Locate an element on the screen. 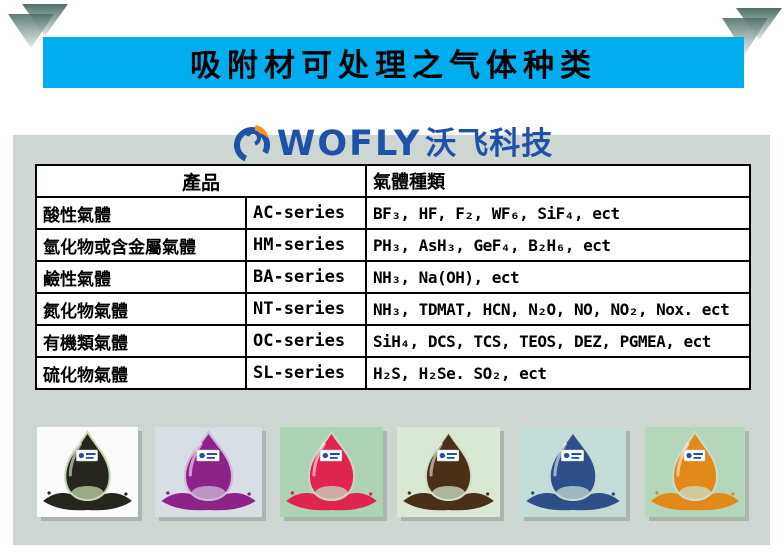 Image resolution: width=784 pixels, height=556 pixels. cell-category: 硫化物氣體 is located at coordinates (141, 373).